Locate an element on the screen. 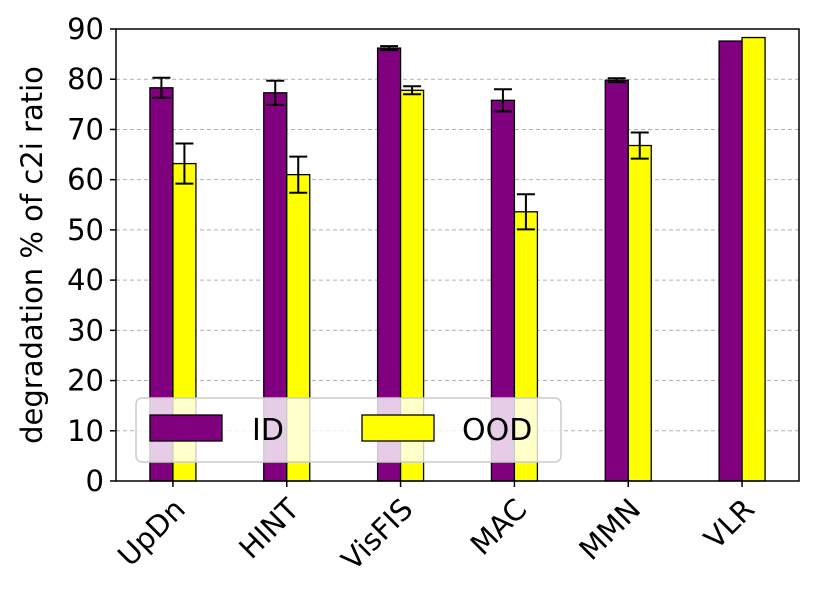 This screenshot has width=830, height=611. x-tick-label: MAC is located at coordinates (499, 527).